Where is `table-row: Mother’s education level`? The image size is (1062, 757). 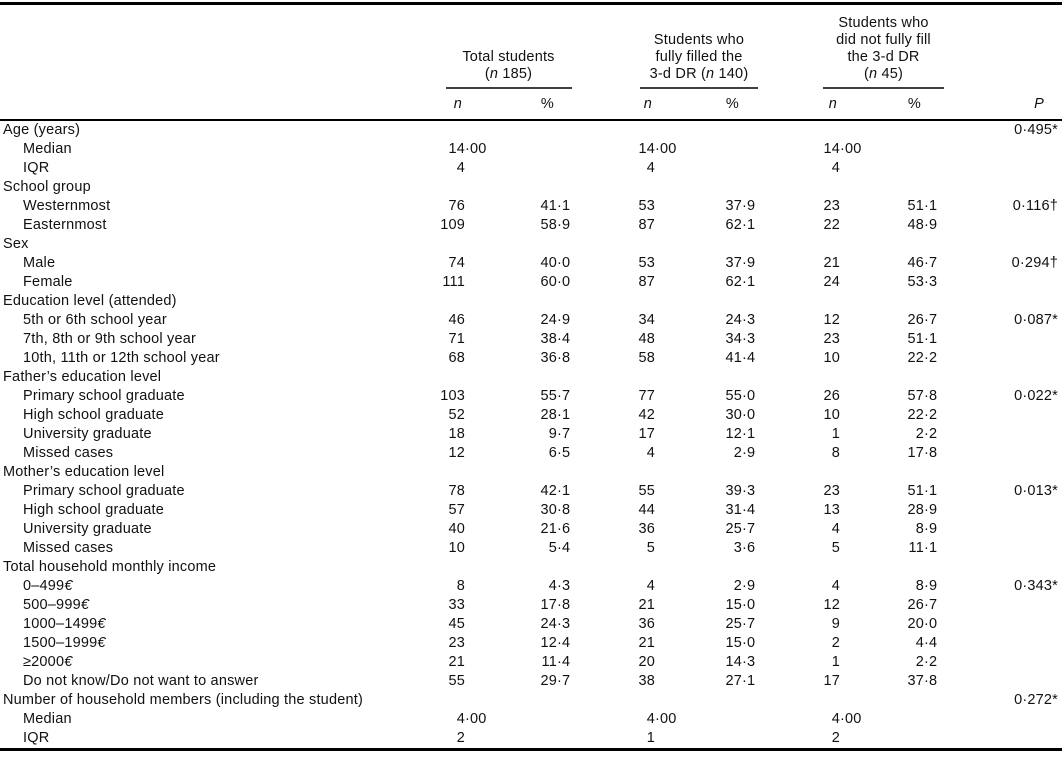
table-row: Mother’s education level is located at coordinates (531, 472).